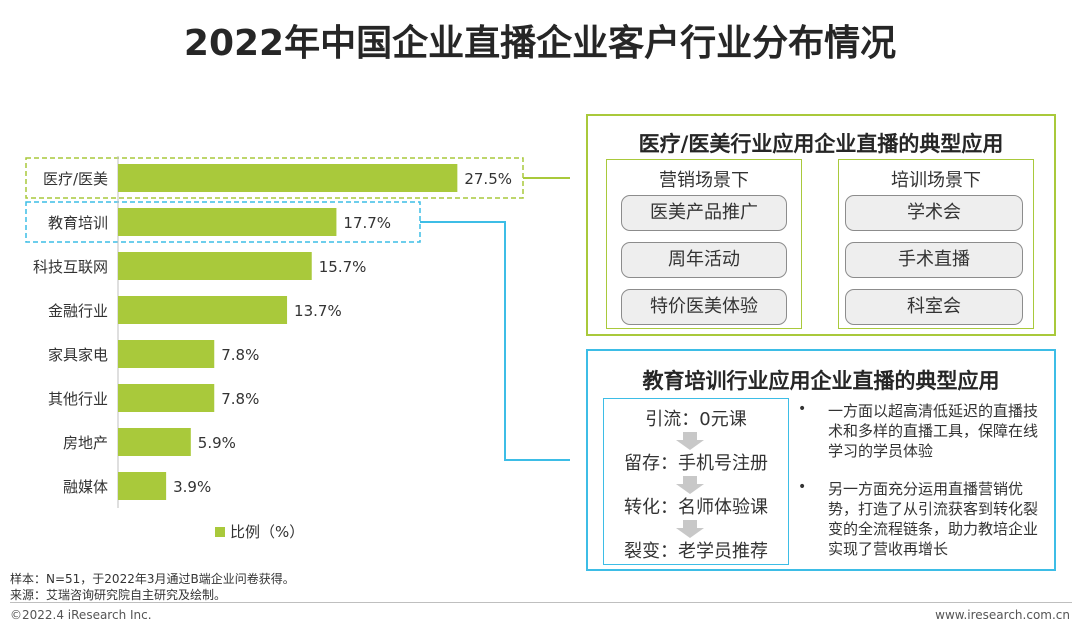  What do you see at coordinates (70, 267) in the screenshot?
I see `category-label: 科技互联网` at bounding box center [70, 267].